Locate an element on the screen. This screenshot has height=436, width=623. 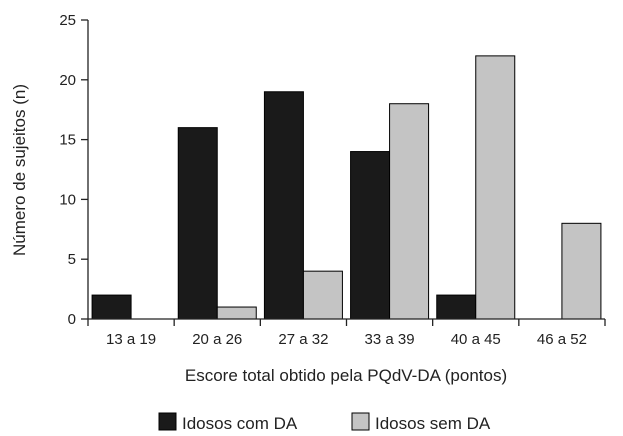
x-tick-label-40-a-45: 40 a 45 is located at coordinates (476, 339).